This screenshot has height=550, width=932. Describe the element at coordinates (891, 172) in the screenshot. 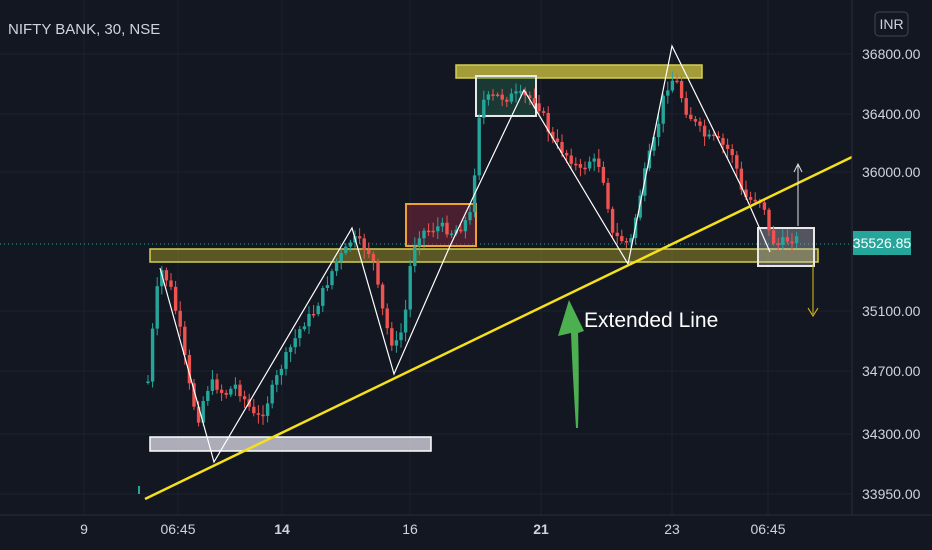

I see `price-tick-label: 36000.00` at that location.